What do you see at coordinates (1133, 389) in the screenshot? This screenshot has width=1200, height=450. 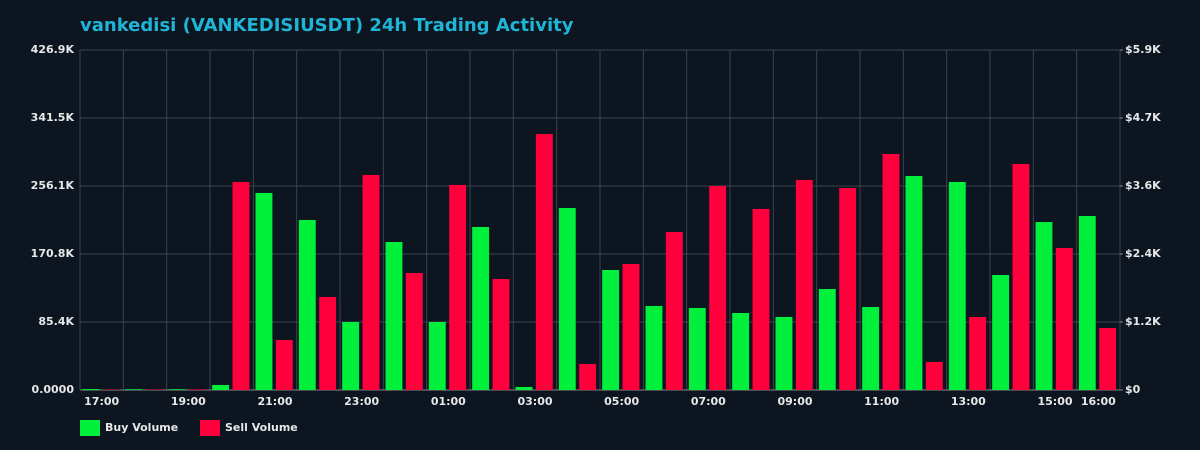 I see `y2-tick-label: $0` at bounding box center [1133, 389].